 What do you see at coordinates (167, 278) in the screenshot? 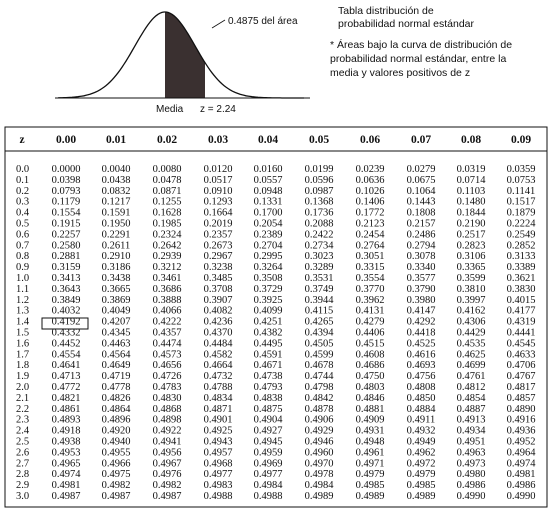
I see `cell: 0.3461` at bounding box center [167, 278].